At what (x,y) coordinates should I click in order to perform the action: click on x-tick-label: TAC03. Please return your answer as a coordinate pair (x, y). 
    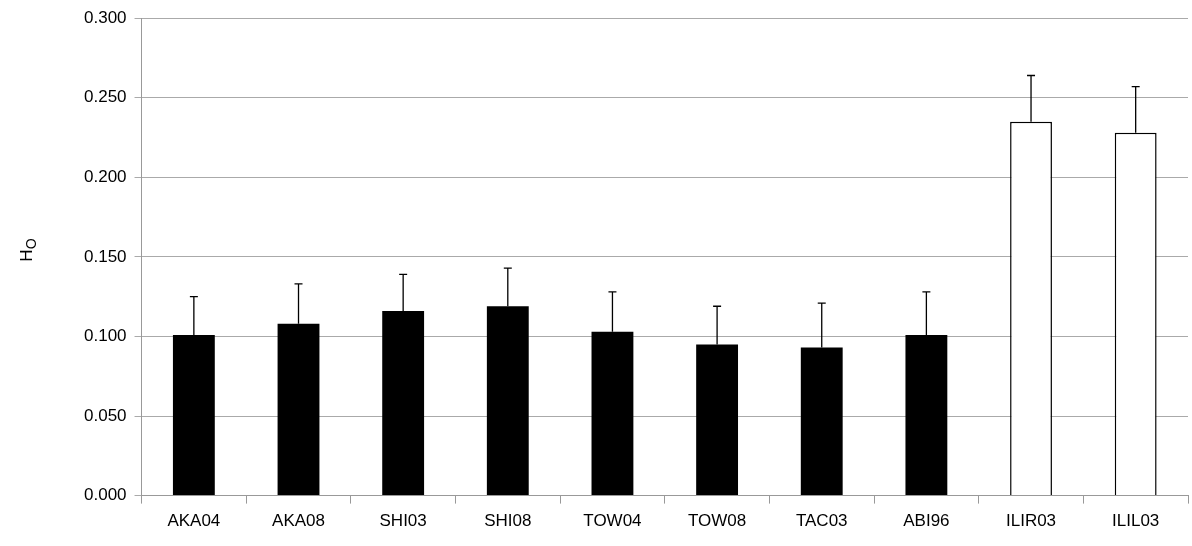
    Looking at the image, I should click on (821, 521).